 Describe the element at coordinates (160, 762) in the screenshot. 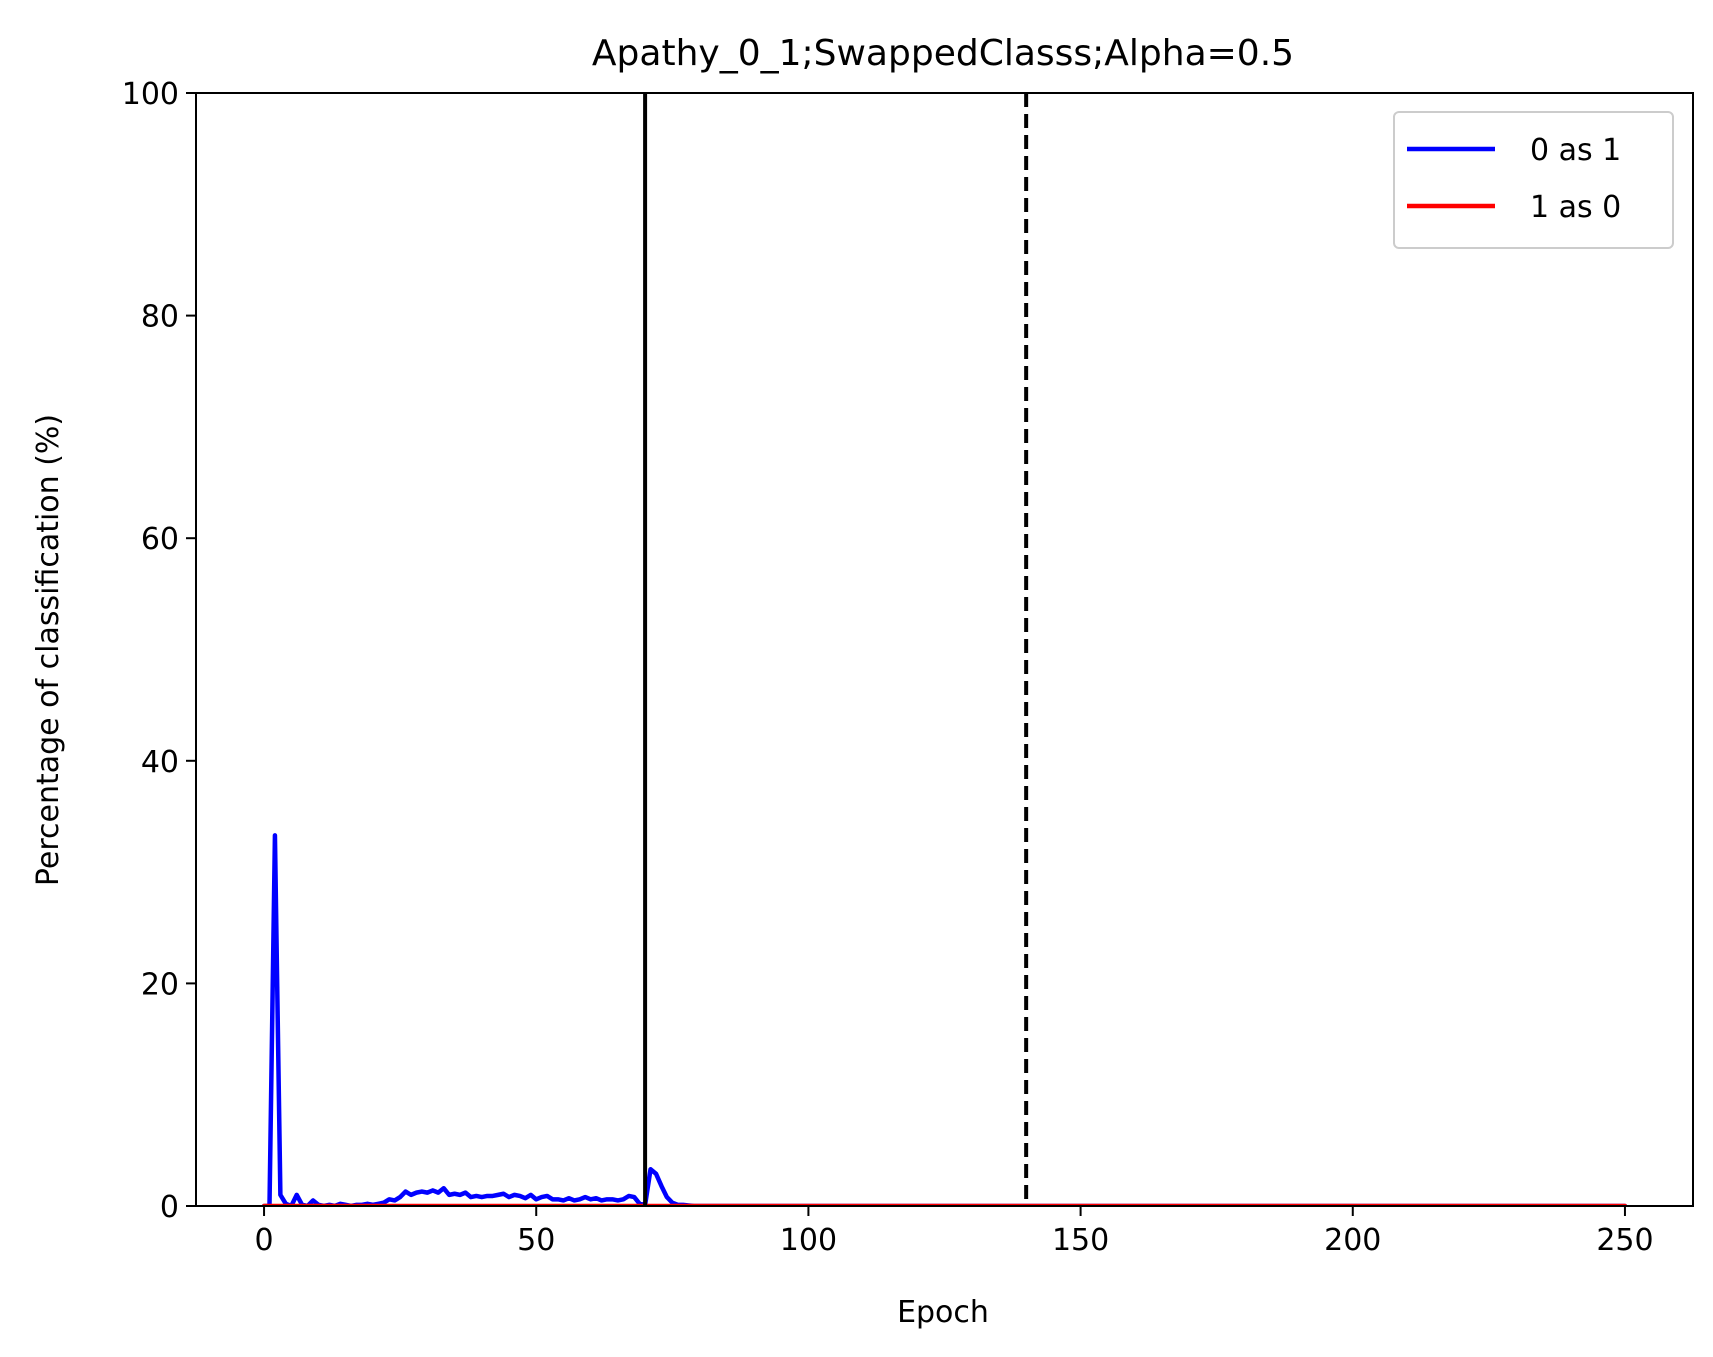

I see `y-tick-label-2: 40` at that location.